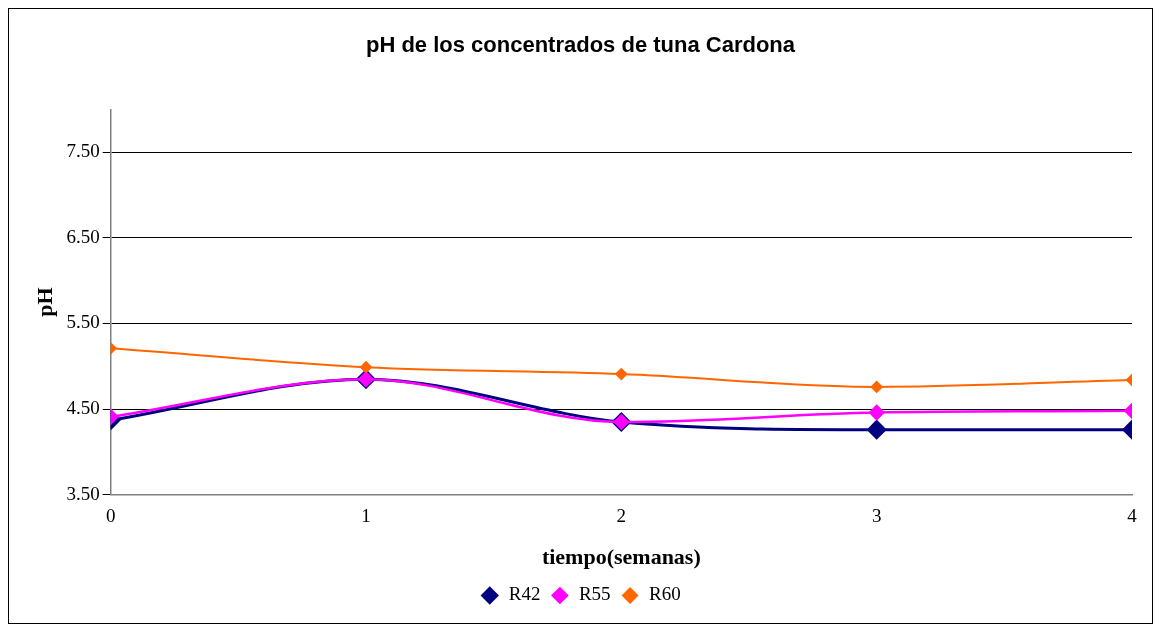 The height and width of the screenshot is (632, 1161). I want to click on y-tick-label: 7.50, so click(83, 151).